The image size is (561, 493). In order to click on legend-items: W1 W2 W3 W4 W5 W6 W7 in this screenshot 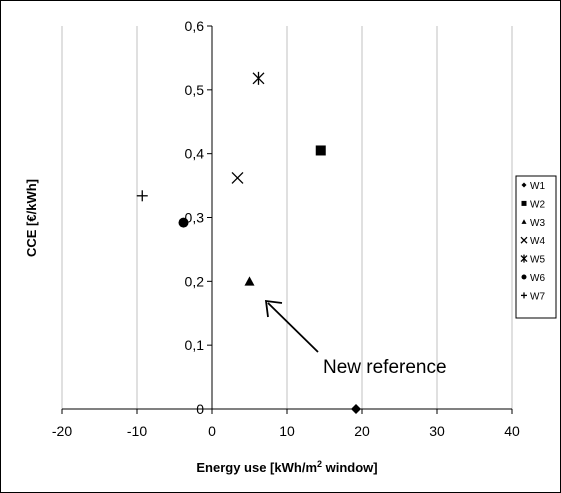, I will do `click(532, 241)`.